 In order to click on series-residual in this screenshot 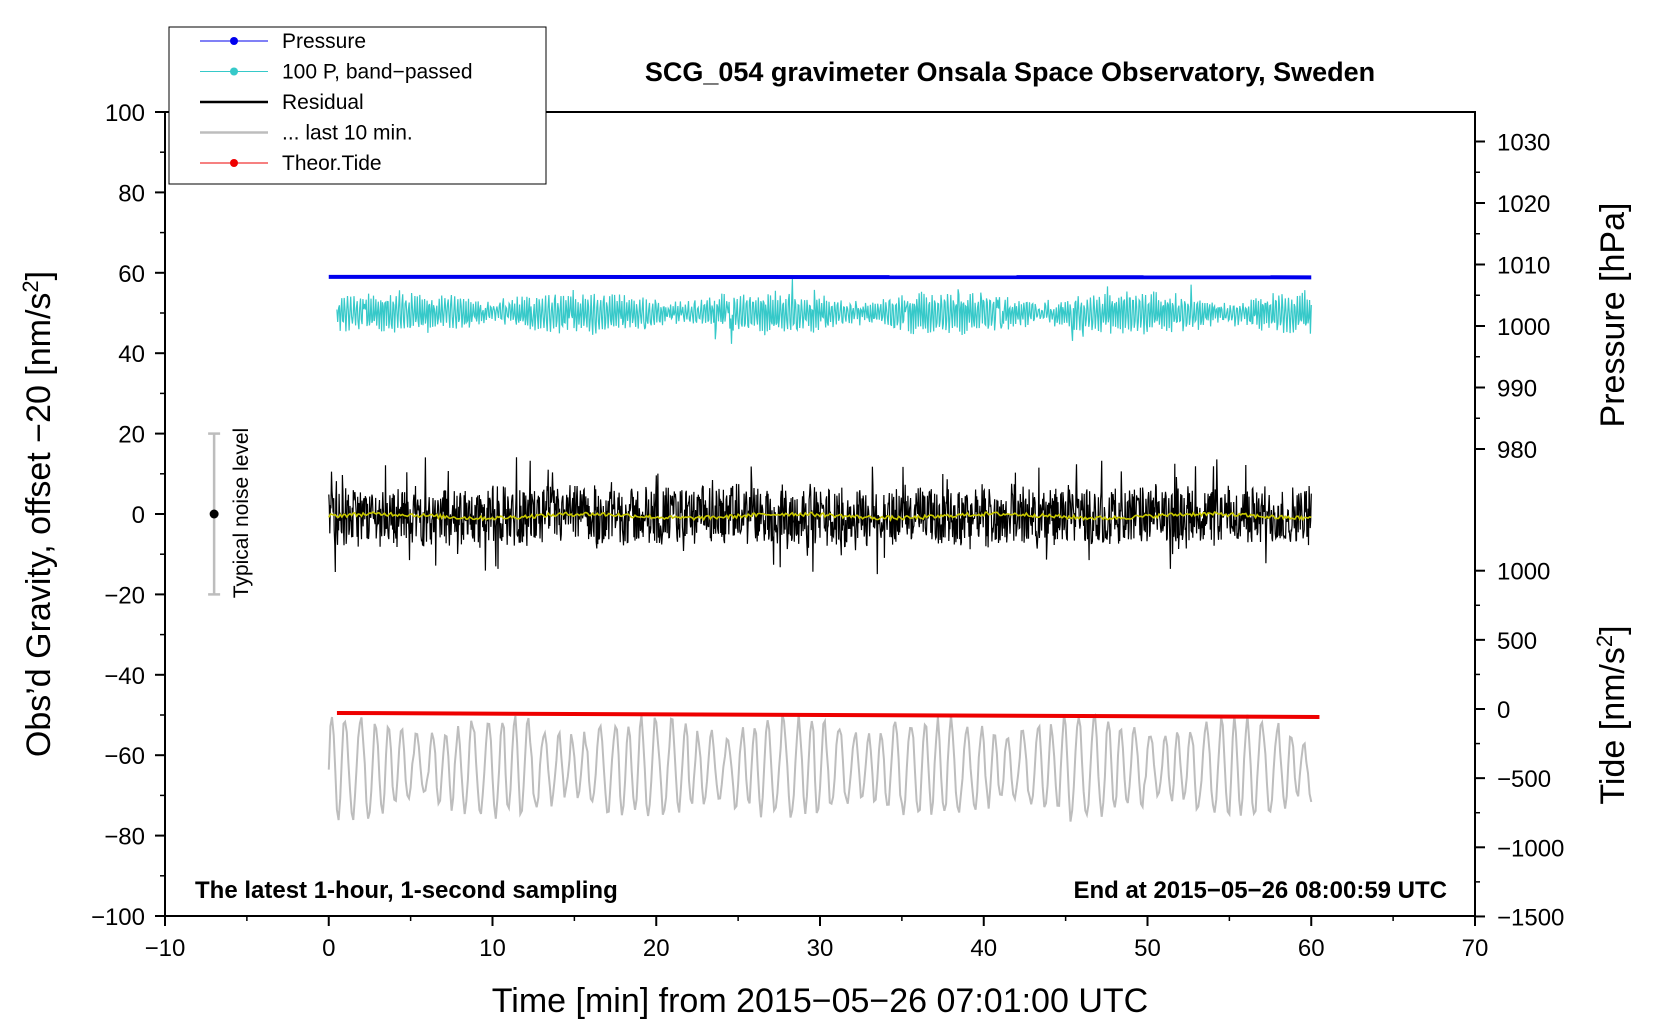, I will do `click(820, 516)`.